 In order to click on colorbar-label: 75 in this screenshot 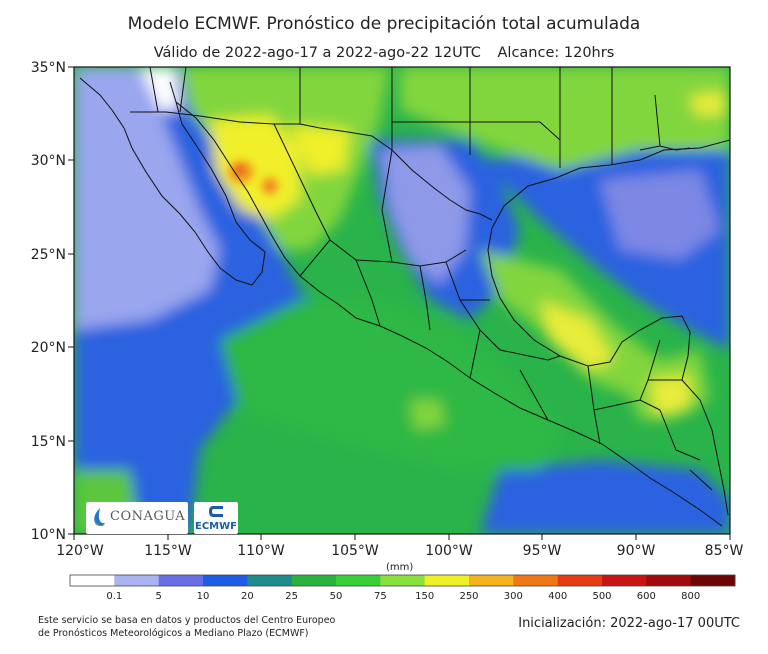, I will do `click(380, 596)`.